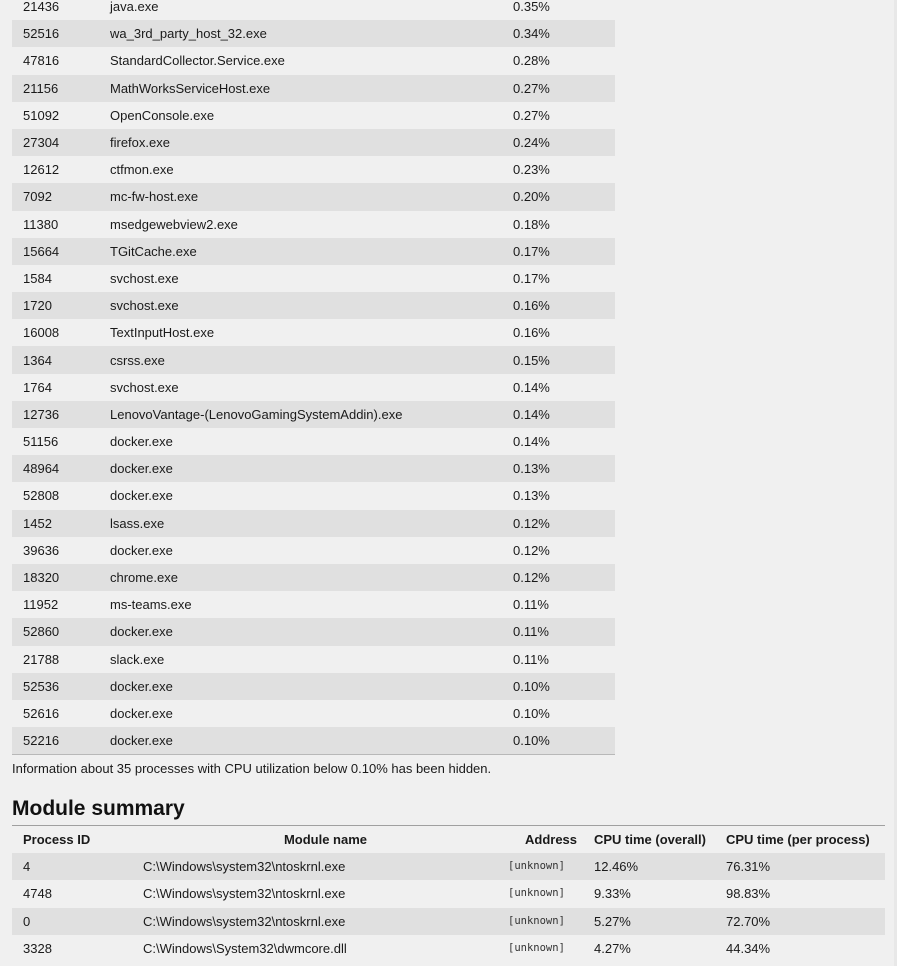  Describe the element at coordinates (162, 333) in the screenshot. I see `process-name-cell: TextInputHost.exe` at that location.